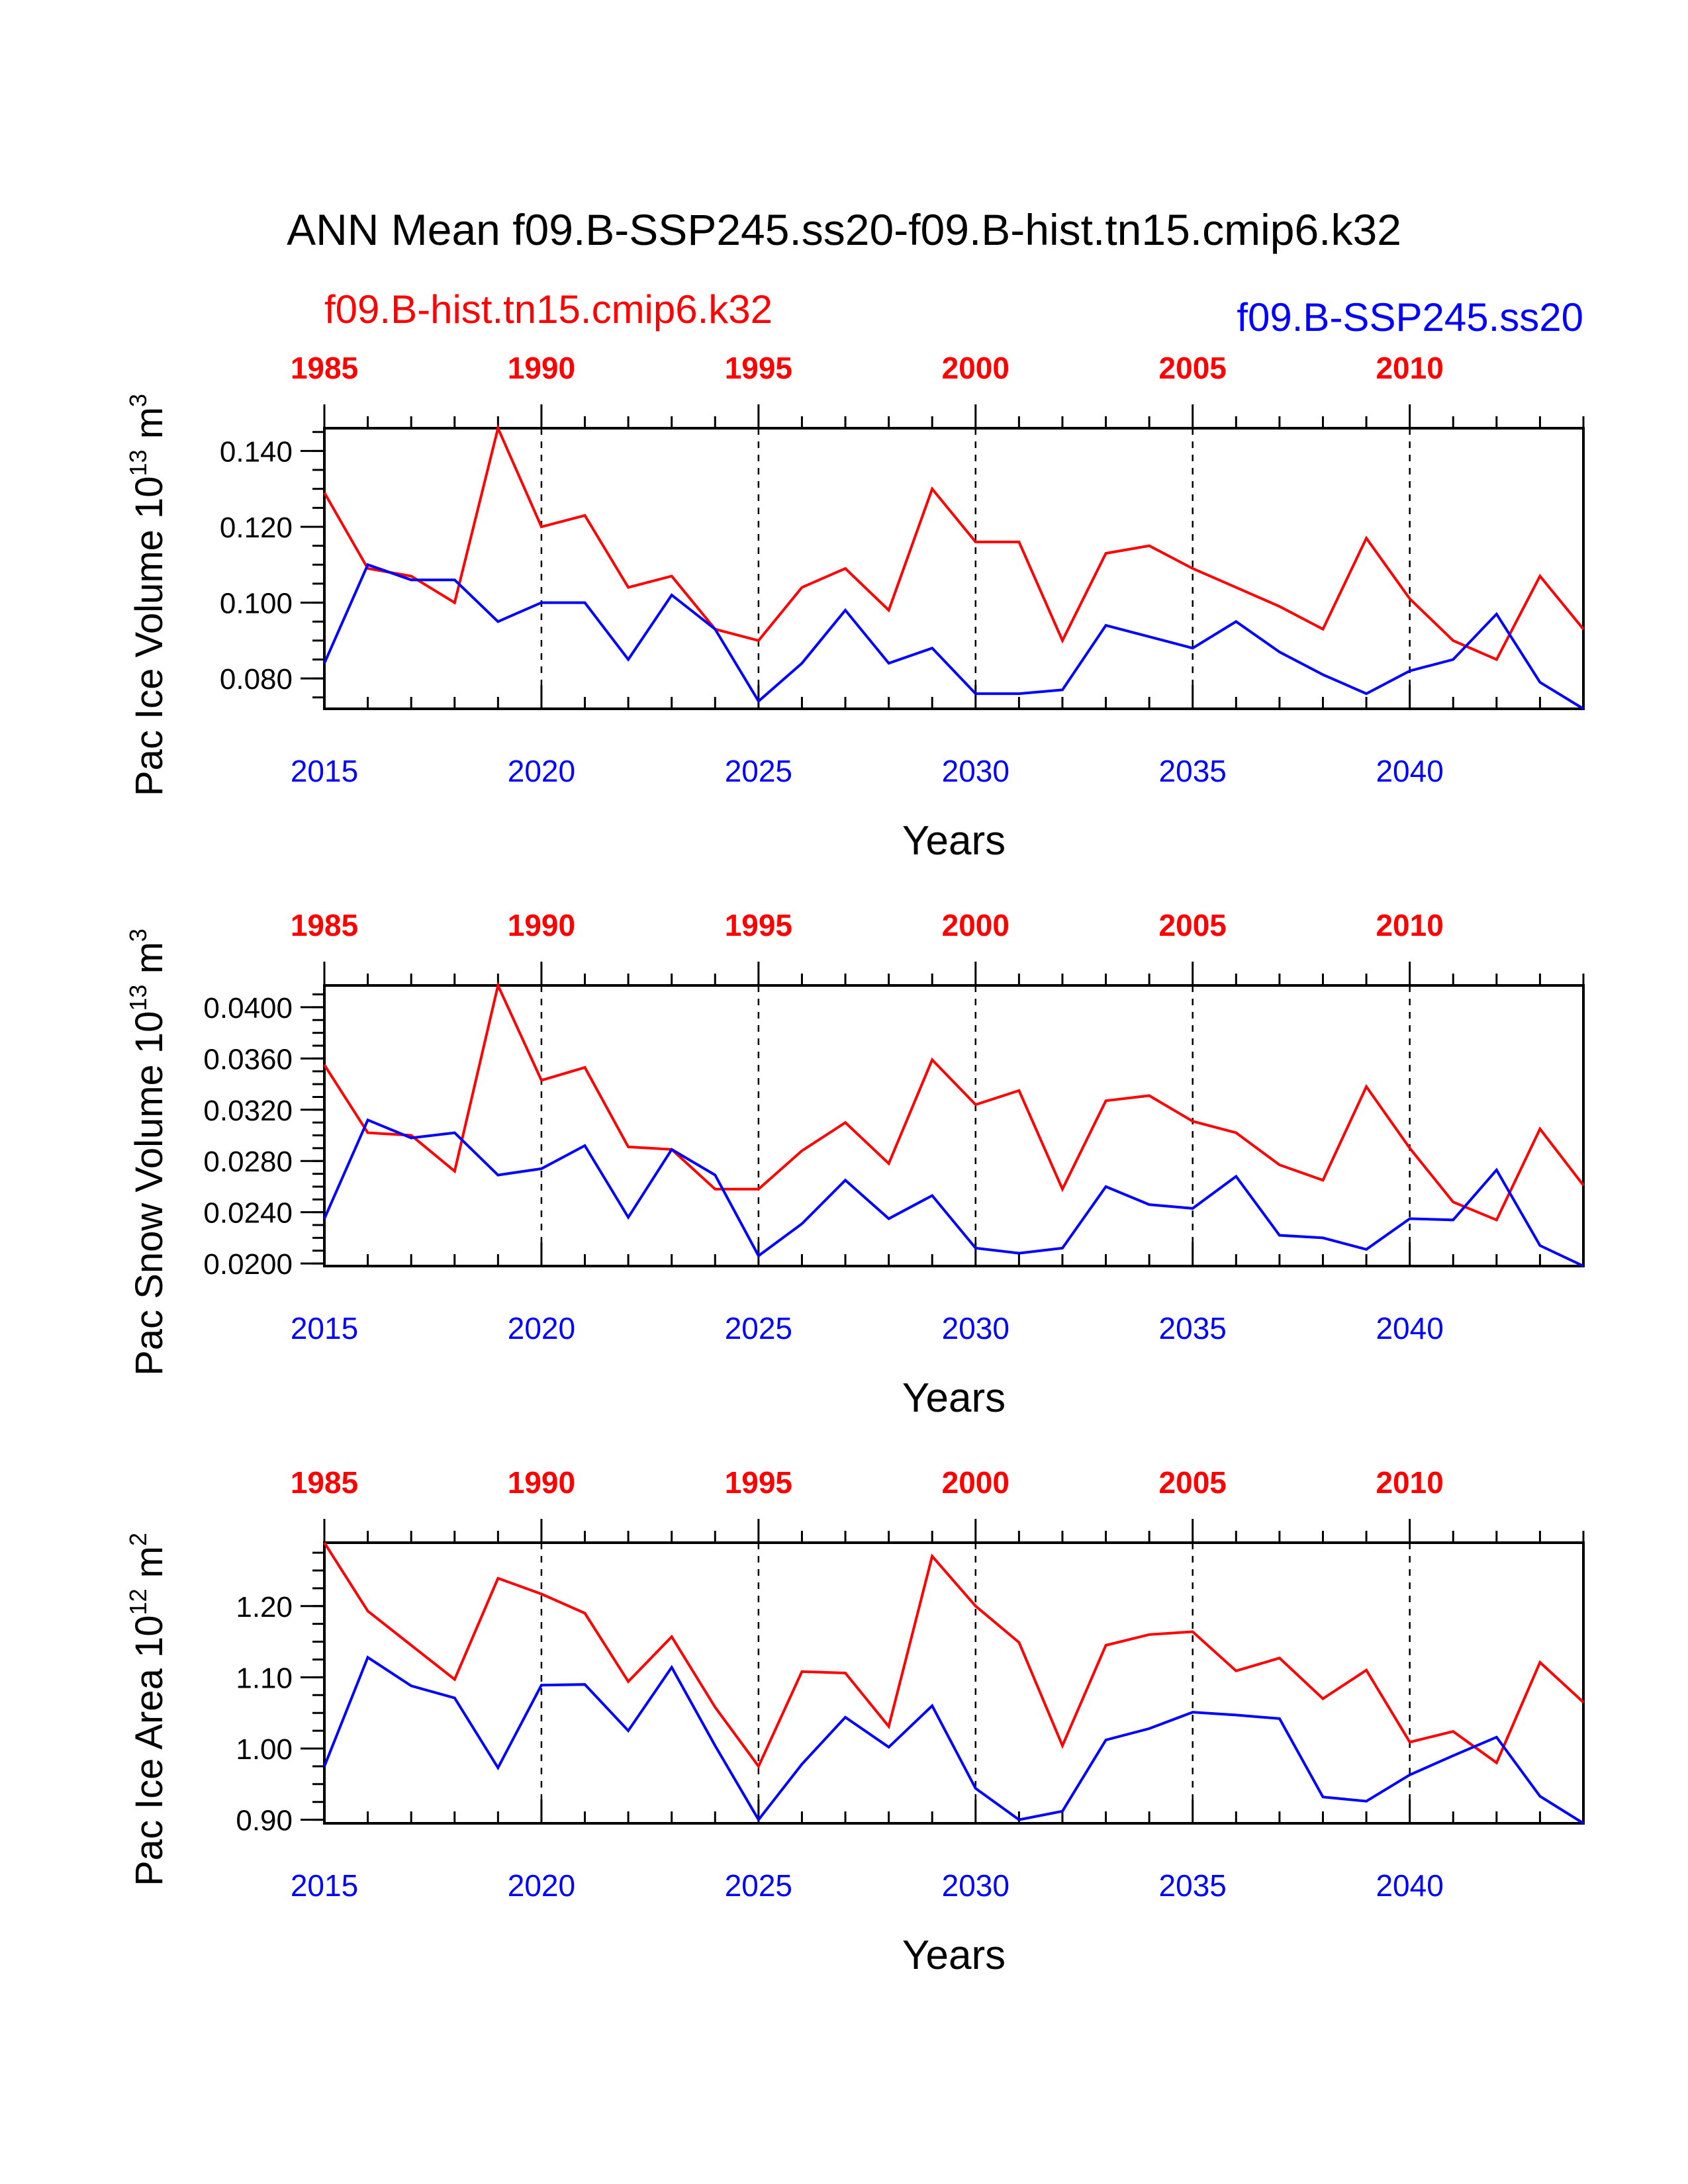  Describe the element at coordinates (248, 1059) in the screenshot. I see `y-tick-label: 0.0360` at that location.